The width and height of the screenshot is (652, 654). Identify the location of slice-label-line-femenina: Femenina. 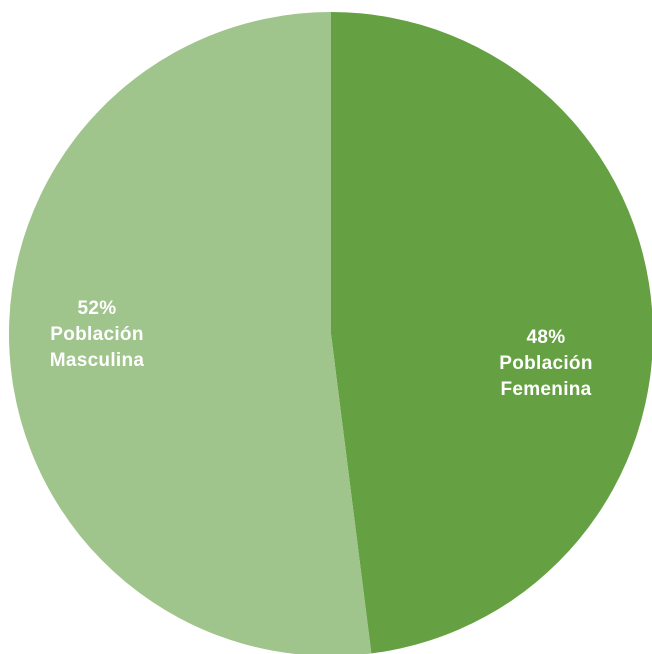
(545, 389).